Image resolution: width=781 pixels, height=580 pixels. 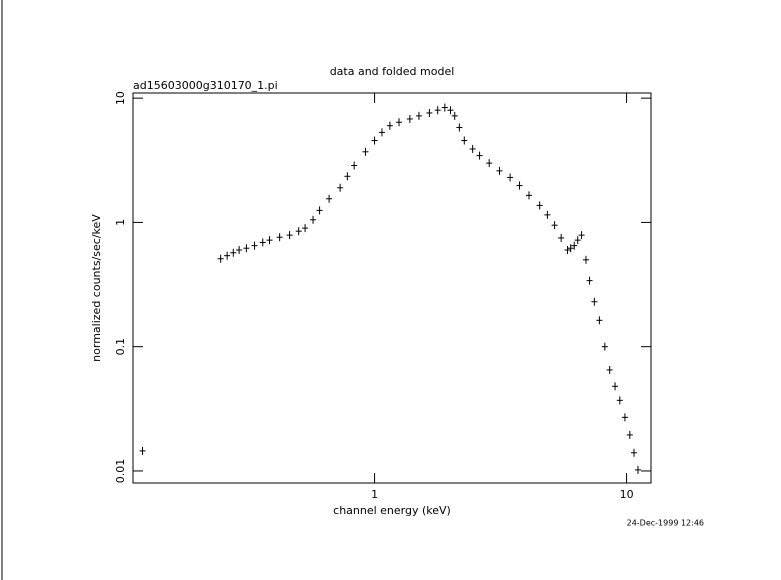 I want to click on y-tick-label: 10, so click(x=120, y=98).